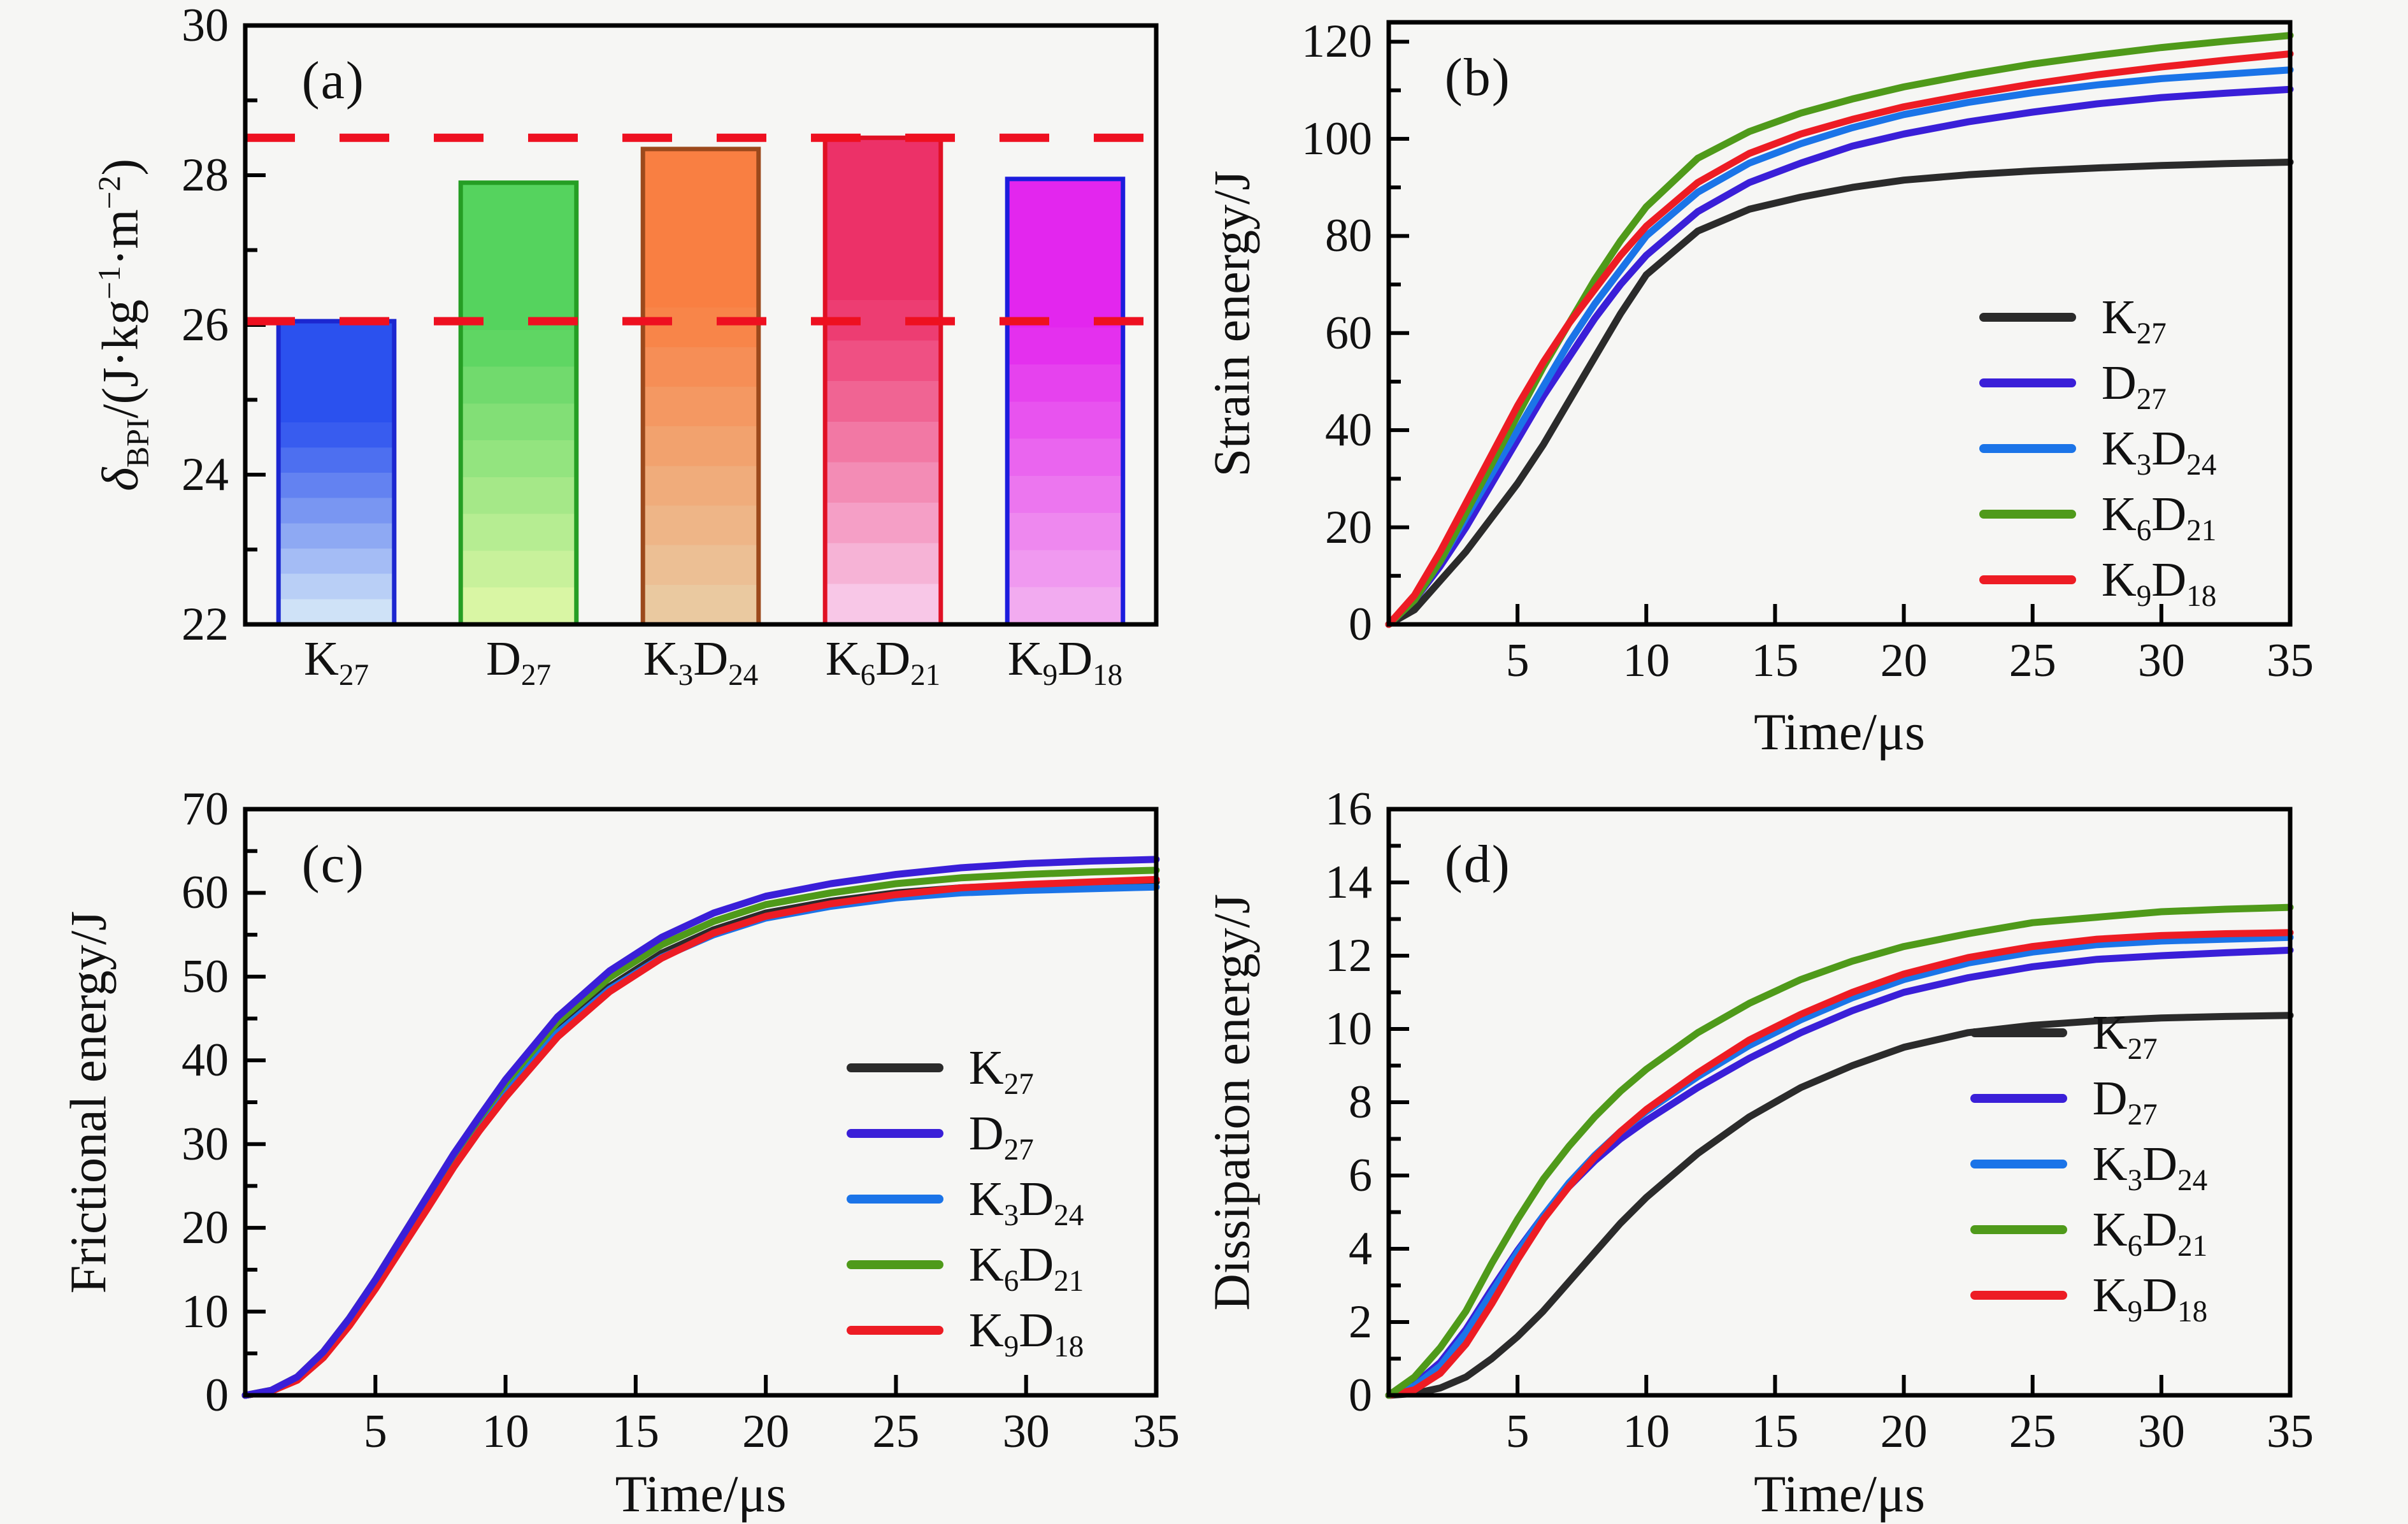  I want to click on y-tick-label: 28, so click(205, 175).